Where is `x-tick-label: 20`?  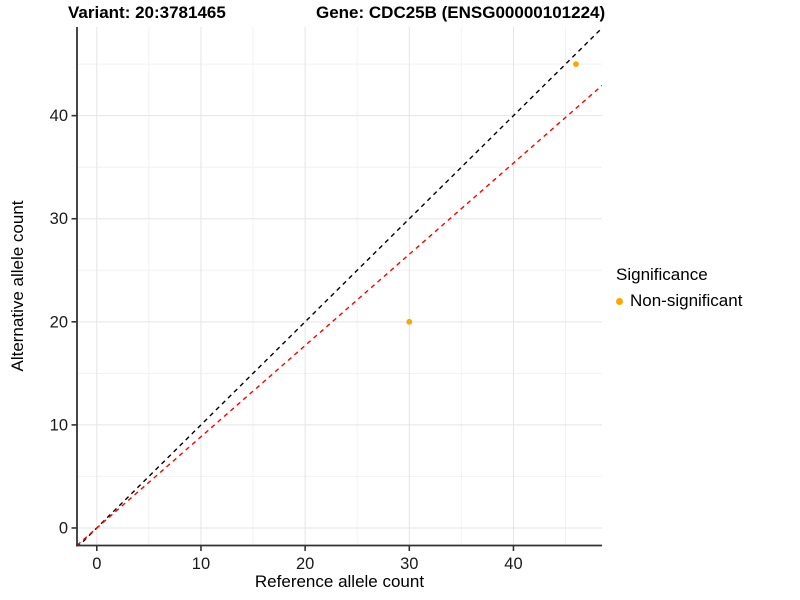 x-tick-label: 20 is located at coordinates (305, 564).